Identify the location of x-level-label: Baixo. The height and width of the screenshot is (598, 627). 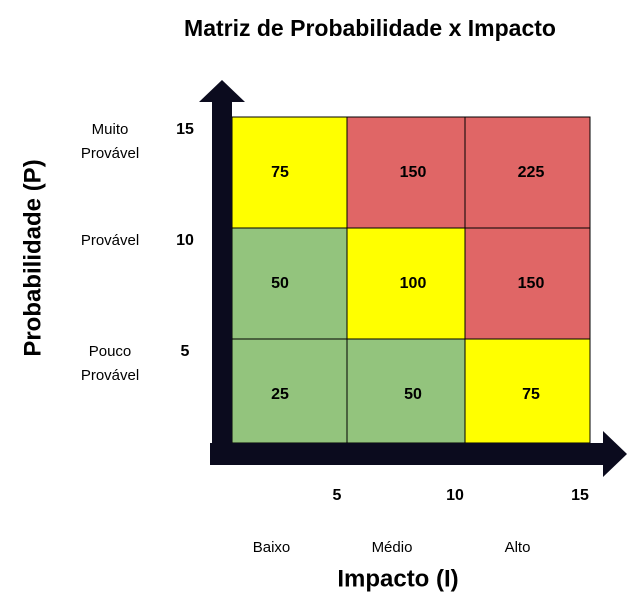
(272, 547).